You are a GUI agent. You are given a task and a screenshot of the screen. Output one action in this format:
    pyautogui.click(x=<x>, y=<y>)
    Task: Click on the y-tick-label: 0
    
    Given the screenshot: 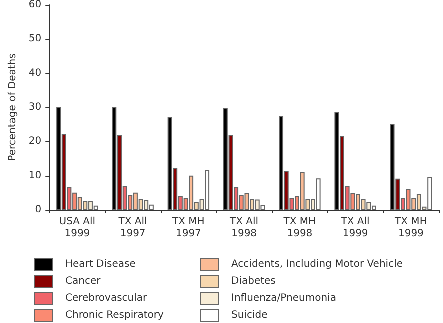 What is the action you would take?
    pyautogui.click(x=38, y=210)
    